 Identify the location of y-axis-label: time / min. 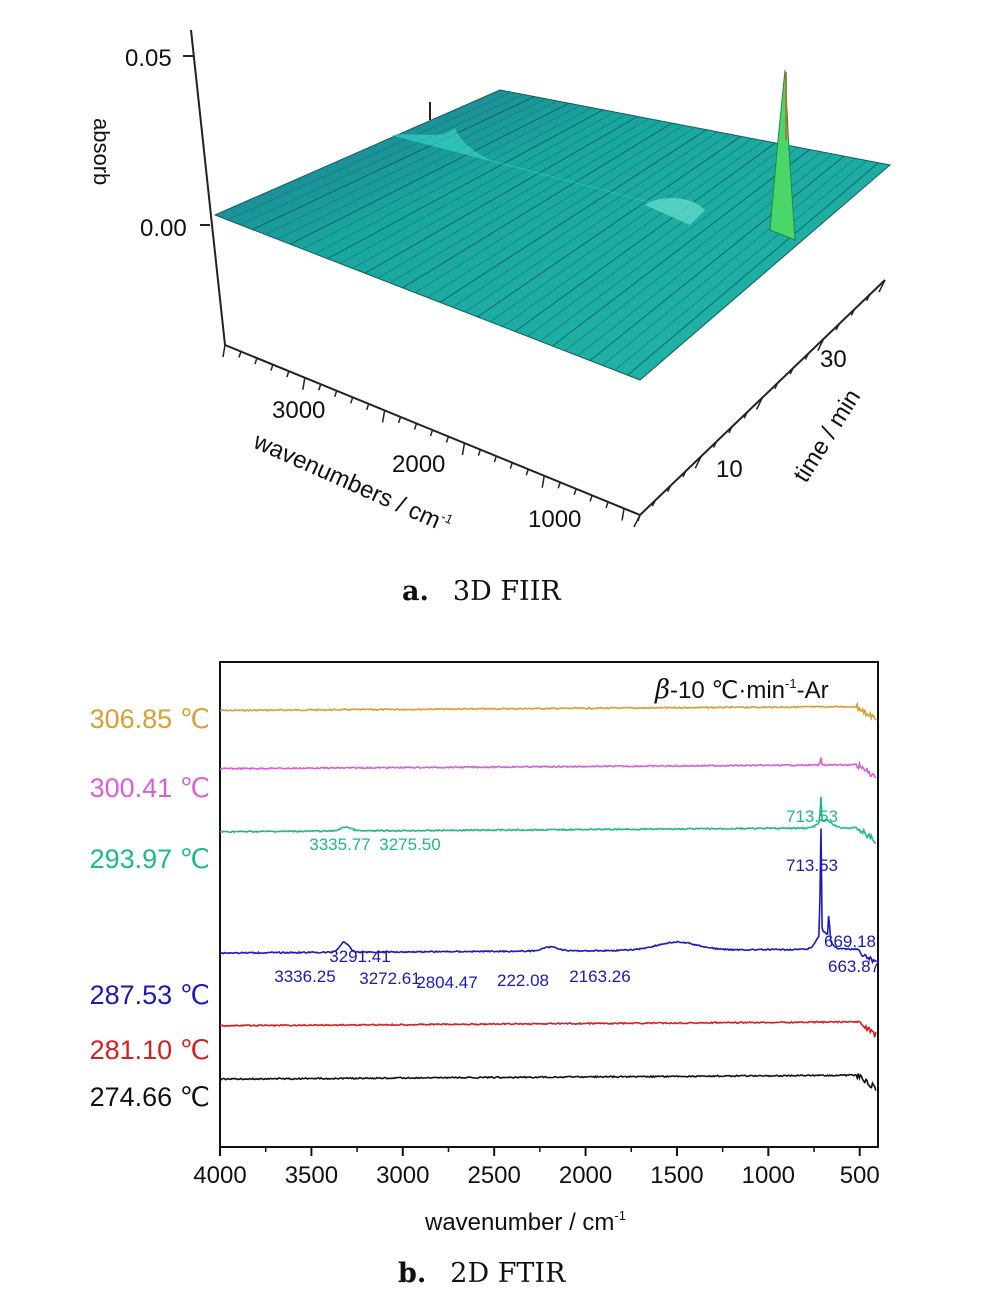
(827, 436).